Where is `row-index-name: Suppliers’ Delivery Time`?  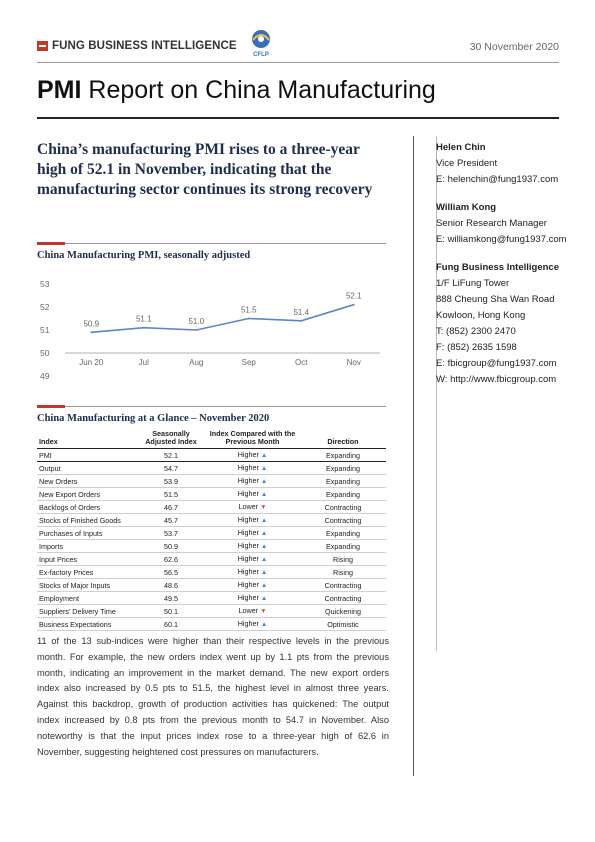
row-index-name: Suppliers’ Delivery Time is located at coordinates (87, 611).